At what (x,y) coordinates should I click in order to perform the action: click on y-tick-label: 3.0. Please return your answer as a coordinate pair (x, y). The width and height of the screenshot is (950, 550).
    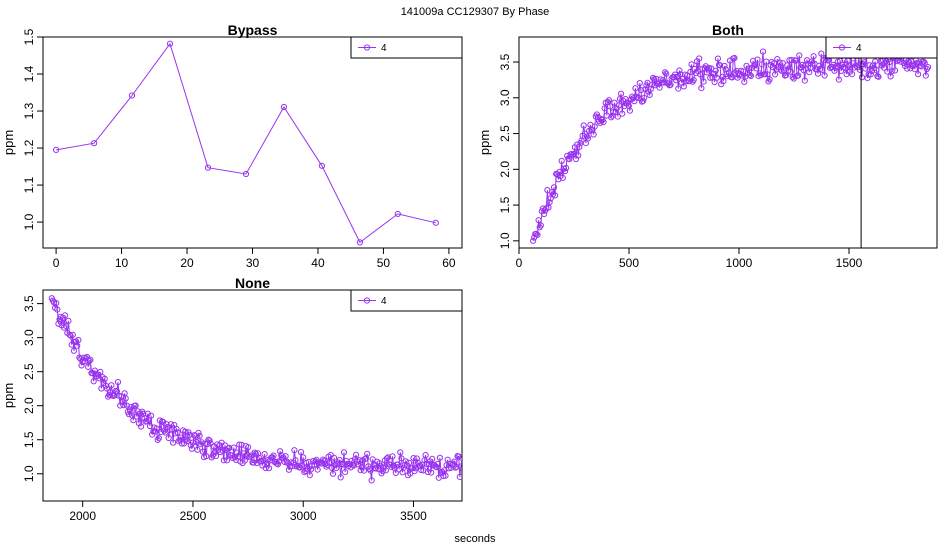
    Looking at the image, I should click on (29, 337).